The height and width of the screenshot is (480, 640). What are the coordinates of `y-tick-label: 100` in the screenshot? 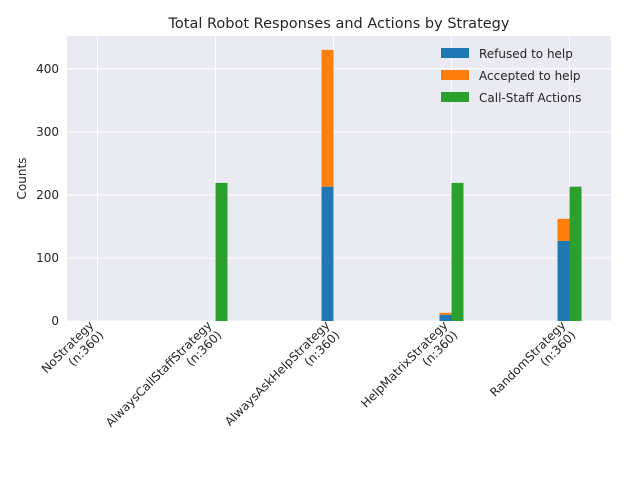 It's located at (47, 258).